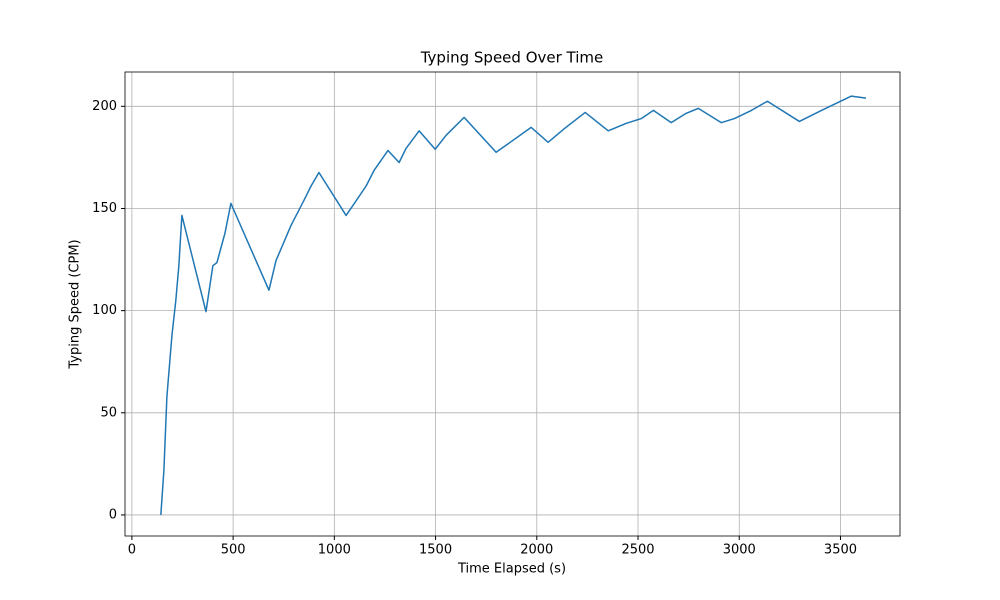 This screenshot has height=600, width=1000. Describe the element at coordinates (511, 569) in the screenshot. I see `x-axis-label: Time Elapsed (s)` at that location.